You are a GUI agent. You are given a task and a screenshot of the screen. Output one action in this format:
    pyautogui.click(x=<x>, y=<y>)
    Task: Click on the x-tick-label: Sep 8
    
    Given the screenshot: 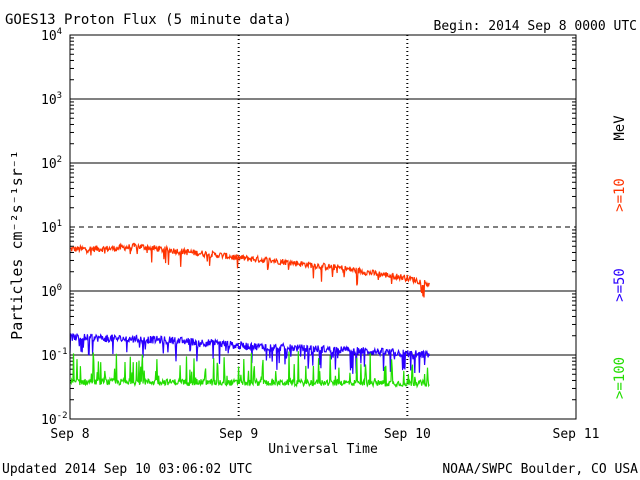 What is the action you would take?
    pyautogui.click(x=69, y=434)
    